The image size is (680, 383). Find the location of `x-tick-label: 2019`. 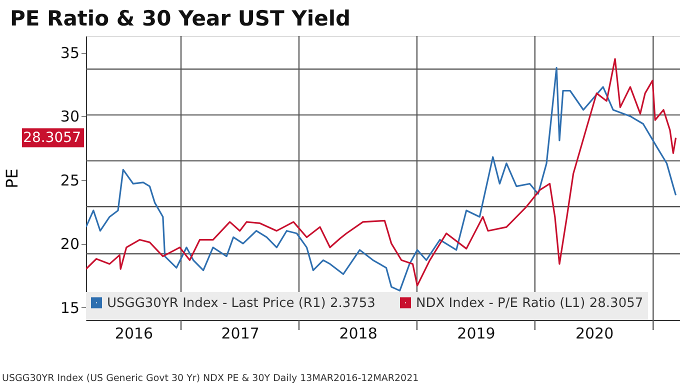

x-tick-label: 2019 is located at coordinates (476, 333).